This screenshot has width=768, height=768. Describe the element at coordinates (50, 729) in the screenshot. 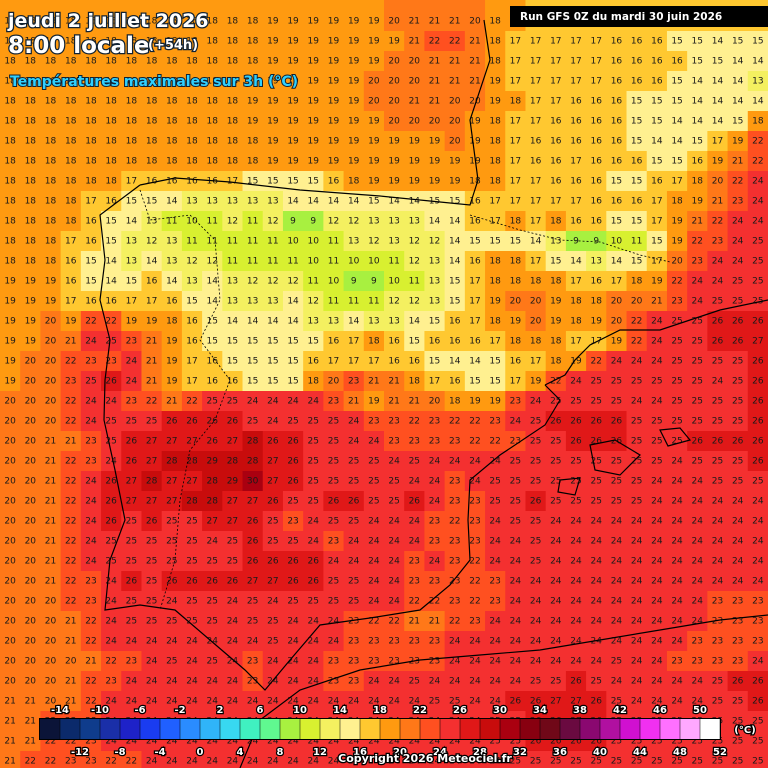

I see `legend-swatch` at that location.